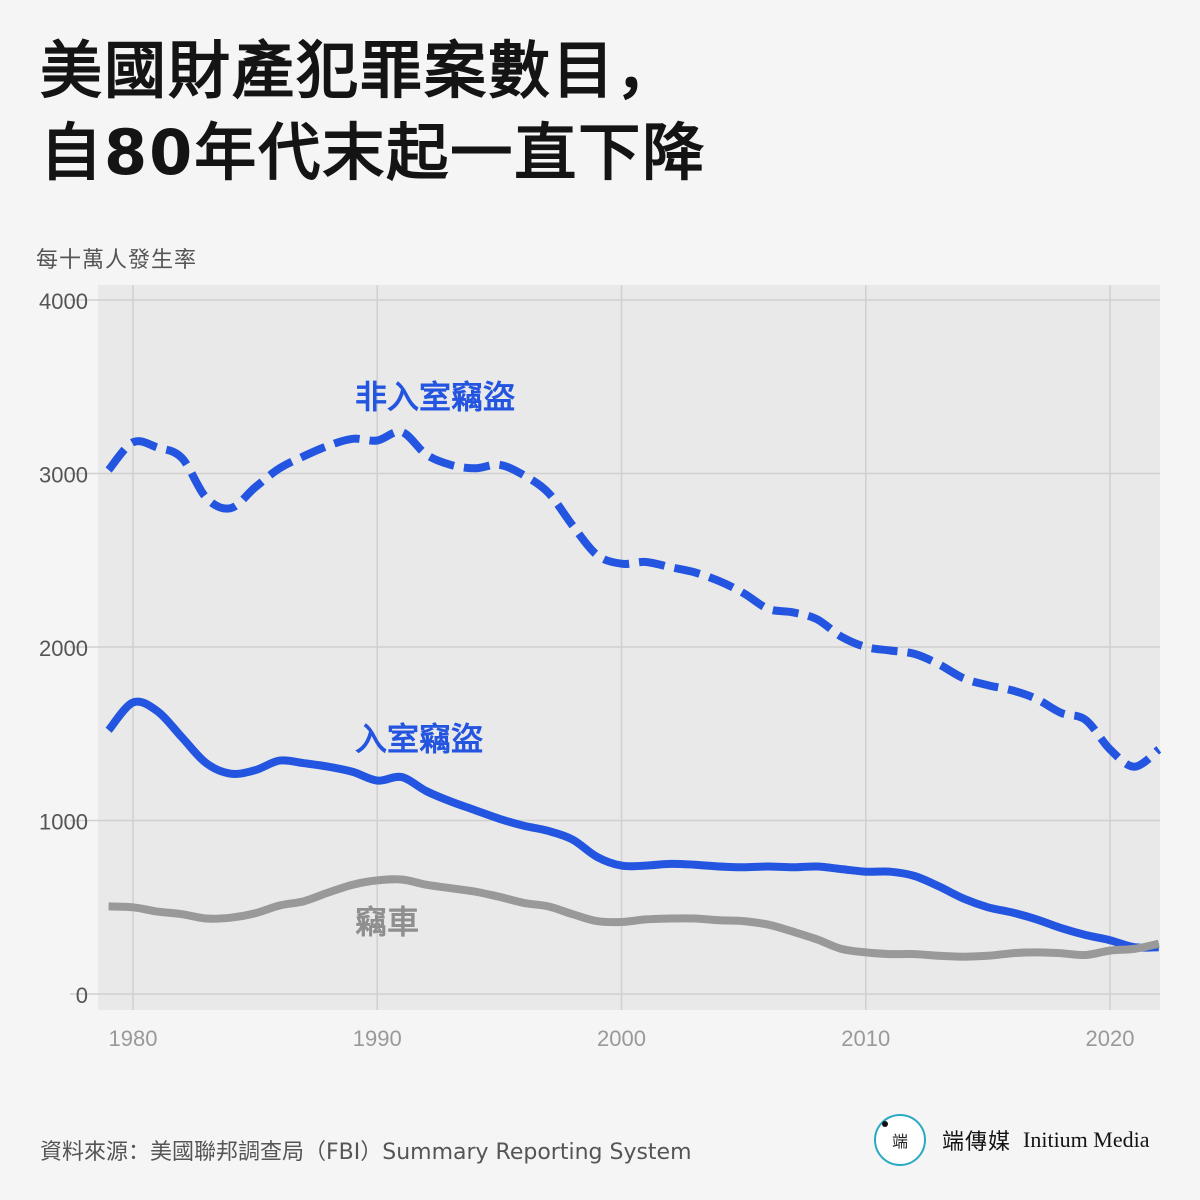 The image size is (1200, 1200). Describe the element at coordinates (634, 918) in the screenshot. I see `series-line-motor-vehicle-theft` at that location.